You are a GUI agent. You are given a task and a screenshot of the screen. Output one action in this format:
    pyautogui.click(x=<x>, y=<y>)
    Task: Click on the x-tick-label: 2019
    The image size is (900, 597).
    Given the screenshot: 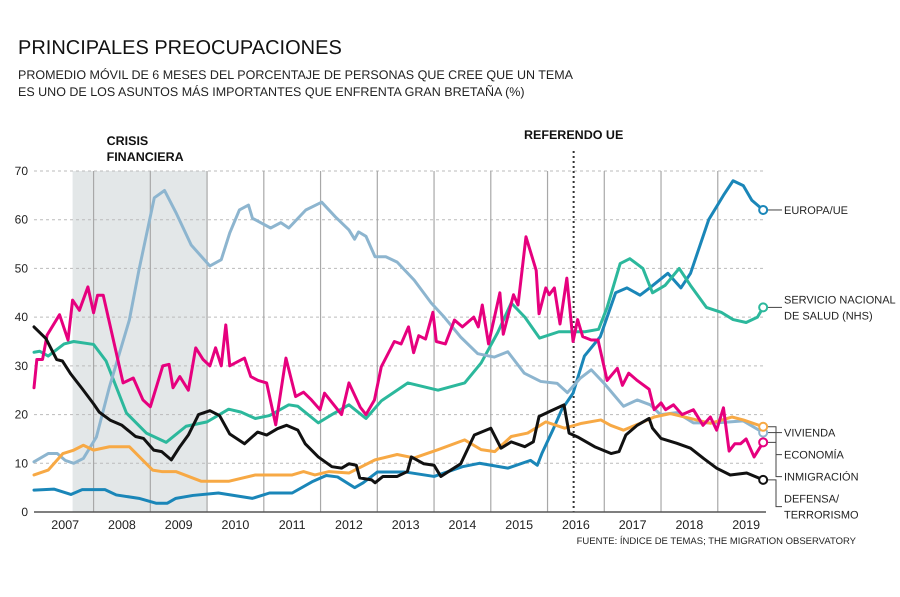 What is the action you would take?
    pyautogui.click(x=746, y=525)
    